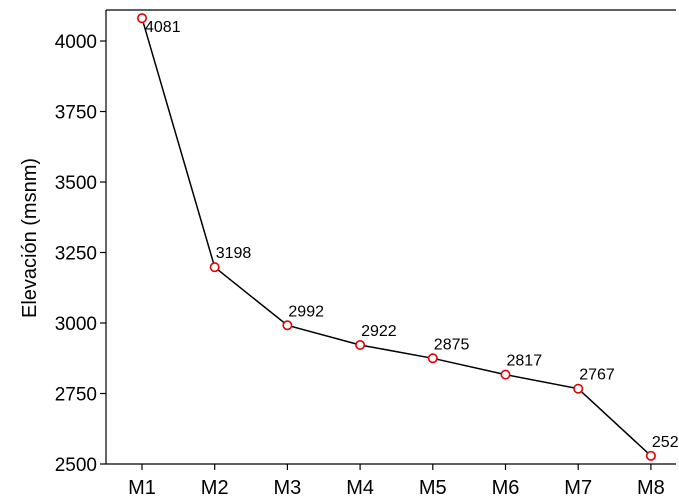  Describe the element at coordinates (76, 183) in the screenshot. I see `y-tick-label: 3500` at that location.